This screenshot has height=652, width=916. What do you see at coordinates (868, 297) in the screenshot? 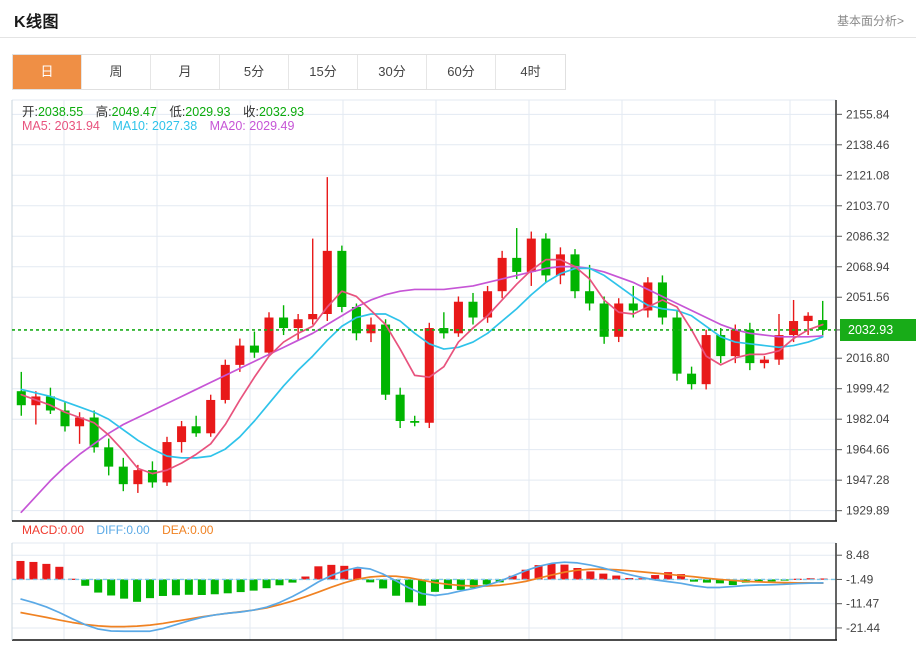
I see `price-tick-label-6: 2051.56` at bounding box center [868, 297].